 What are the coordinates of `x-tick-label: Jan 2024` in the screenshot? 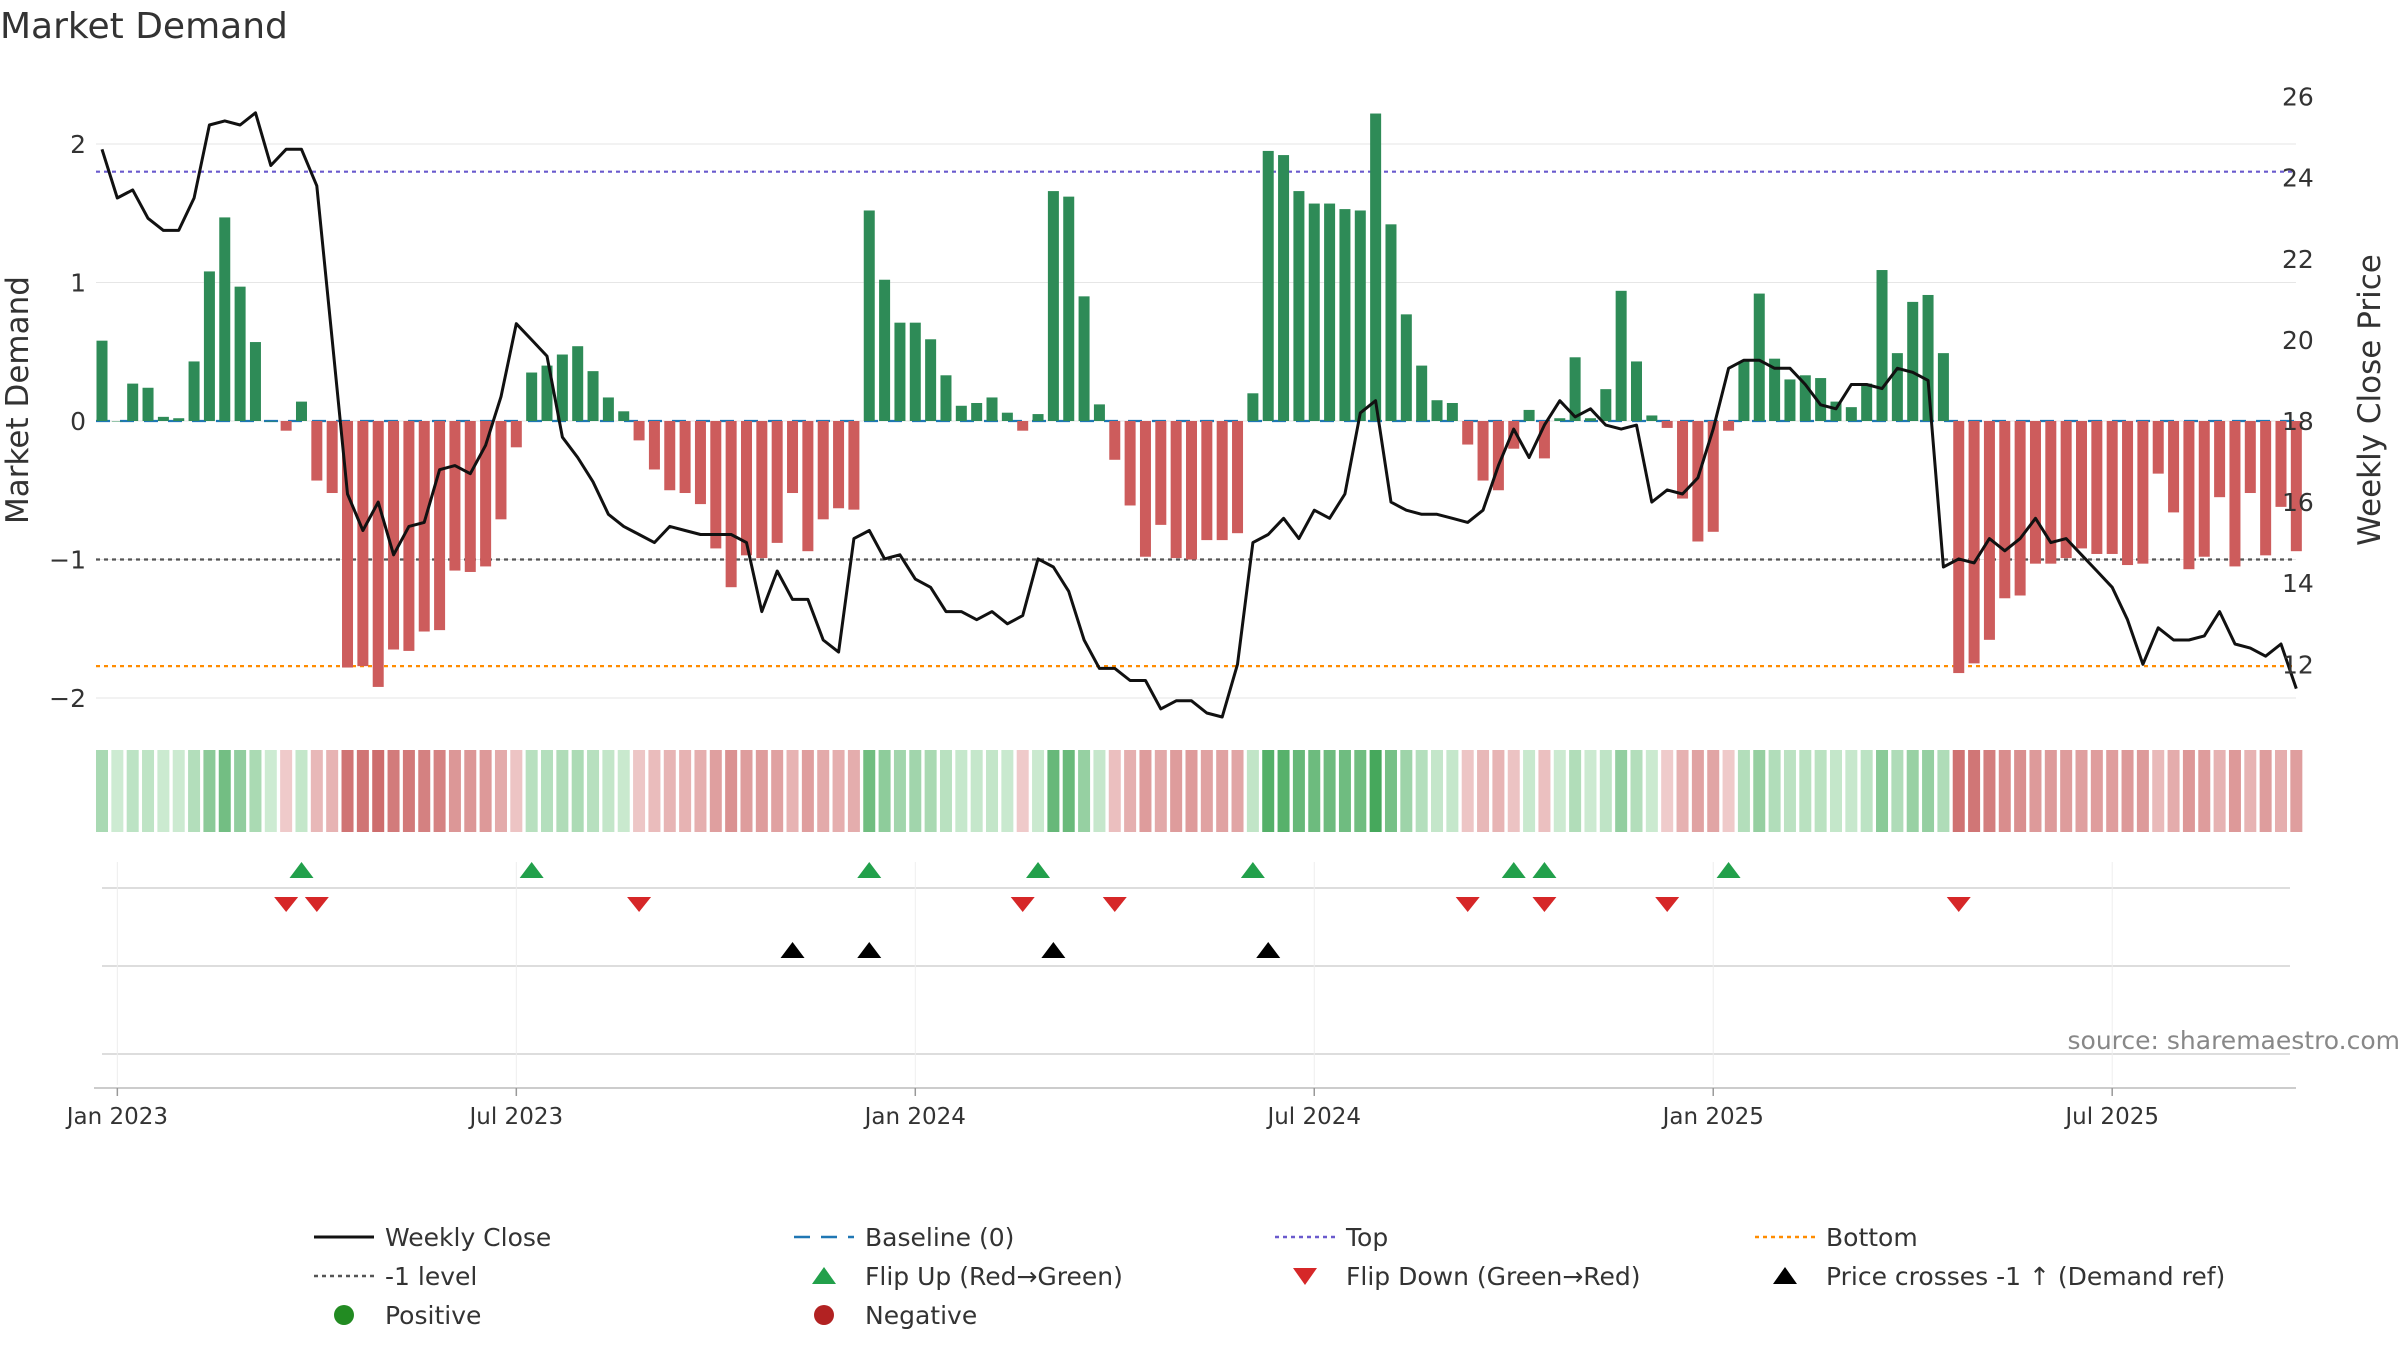 It's located at (914, 1117).